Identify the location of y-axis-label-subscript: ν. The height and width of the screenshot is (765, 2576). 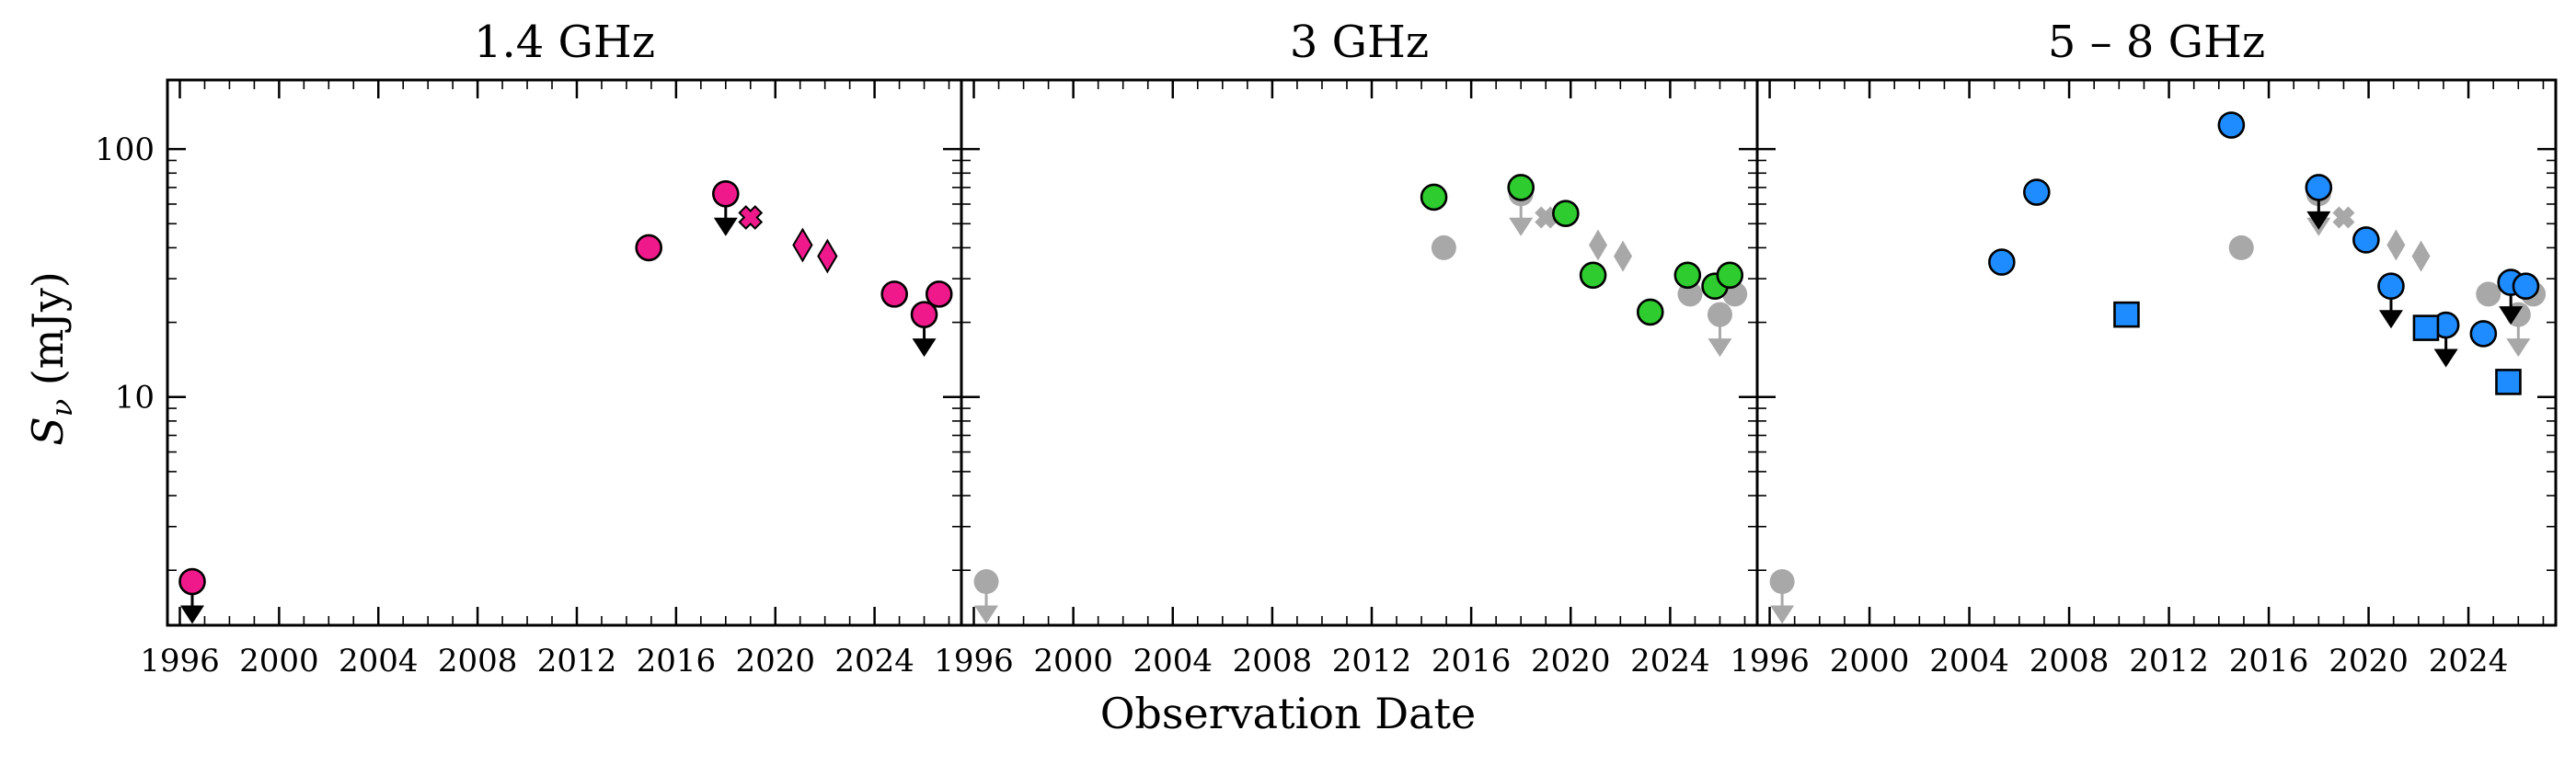
(61, 408).